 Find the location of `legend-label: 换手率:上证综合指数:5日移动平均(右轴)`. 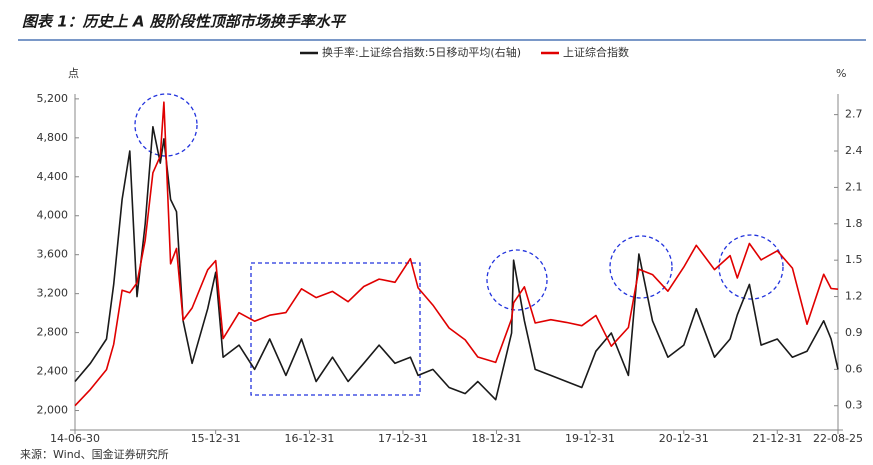

legend-label: 换手率:上证综合指数:5日移动平均(右轴) is located at coordinates (421, 52).